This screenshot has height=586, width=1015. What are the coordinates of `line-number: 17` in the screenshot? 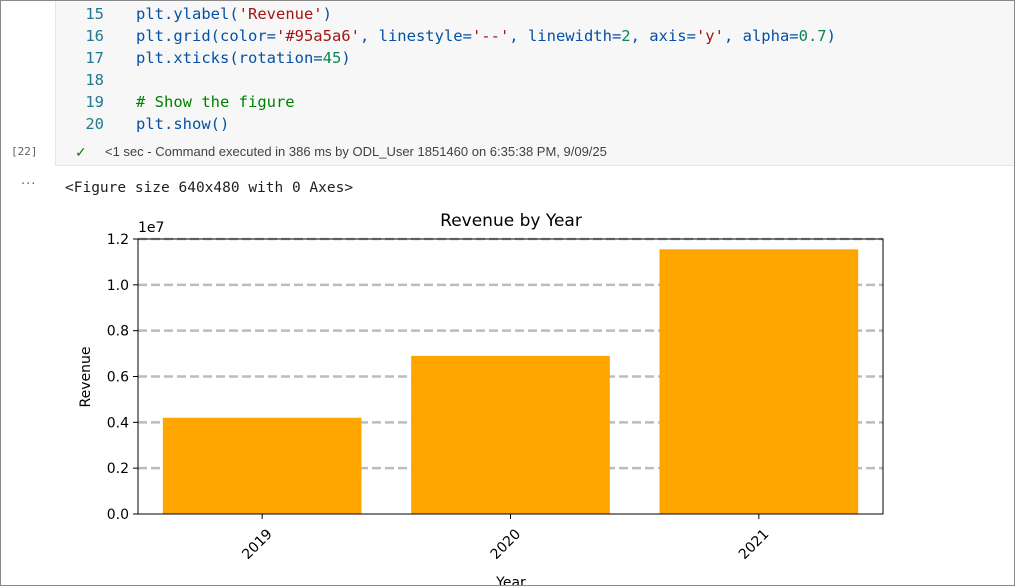 It's located at (94, 58).